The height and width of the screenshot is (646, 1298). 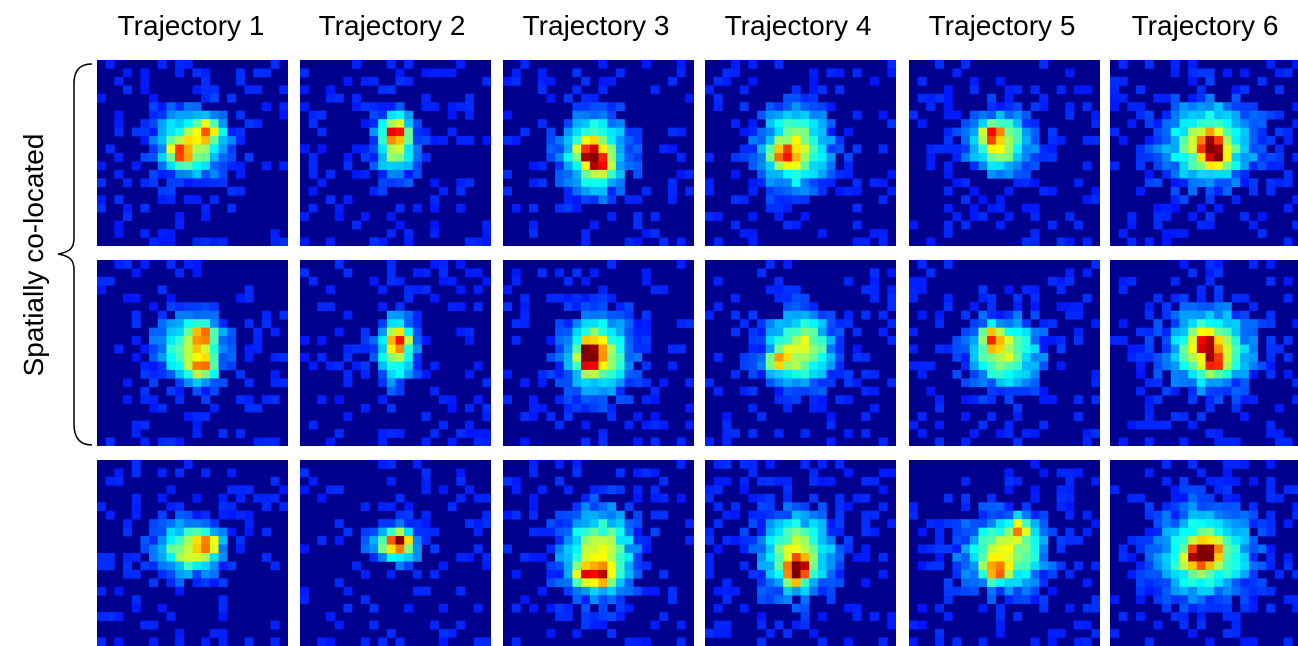 I want to click on column-title-3: Trajectory 3, so click(x=596, y=25).